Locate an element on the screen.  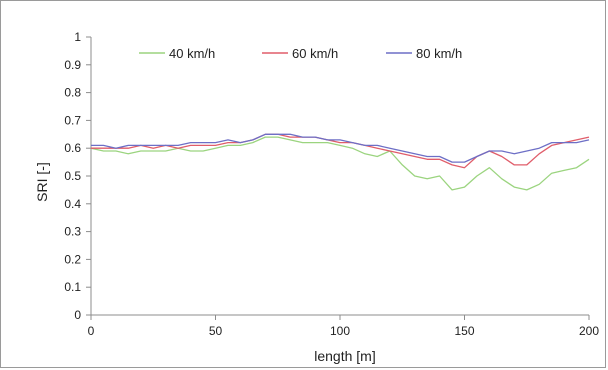
x-tick-label: 50 is located at coordinates (216, 331).